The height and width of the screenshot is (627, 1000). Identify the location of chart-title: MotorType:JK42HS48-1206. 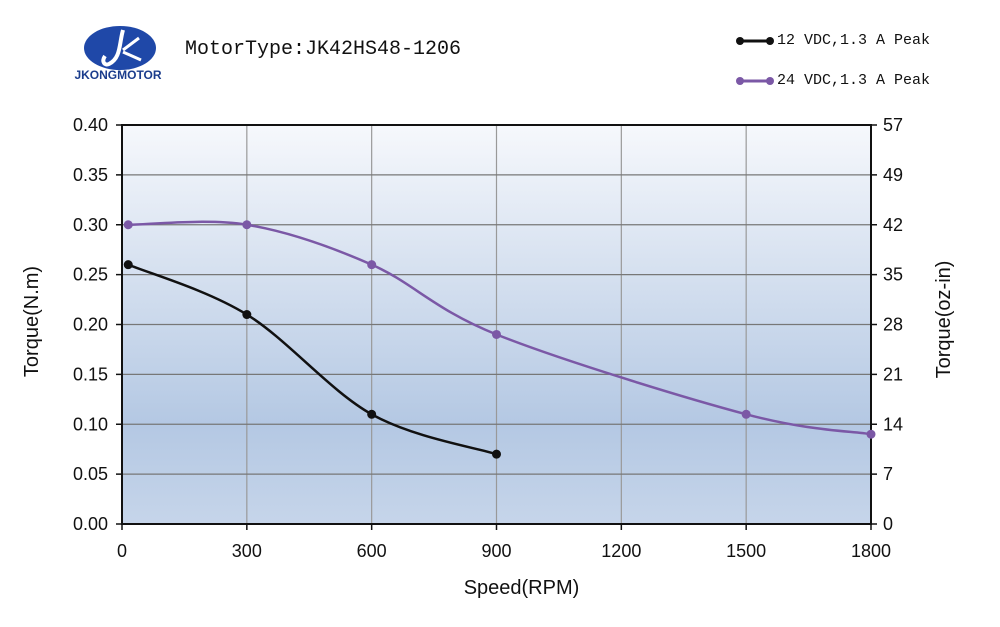
(323, 49).